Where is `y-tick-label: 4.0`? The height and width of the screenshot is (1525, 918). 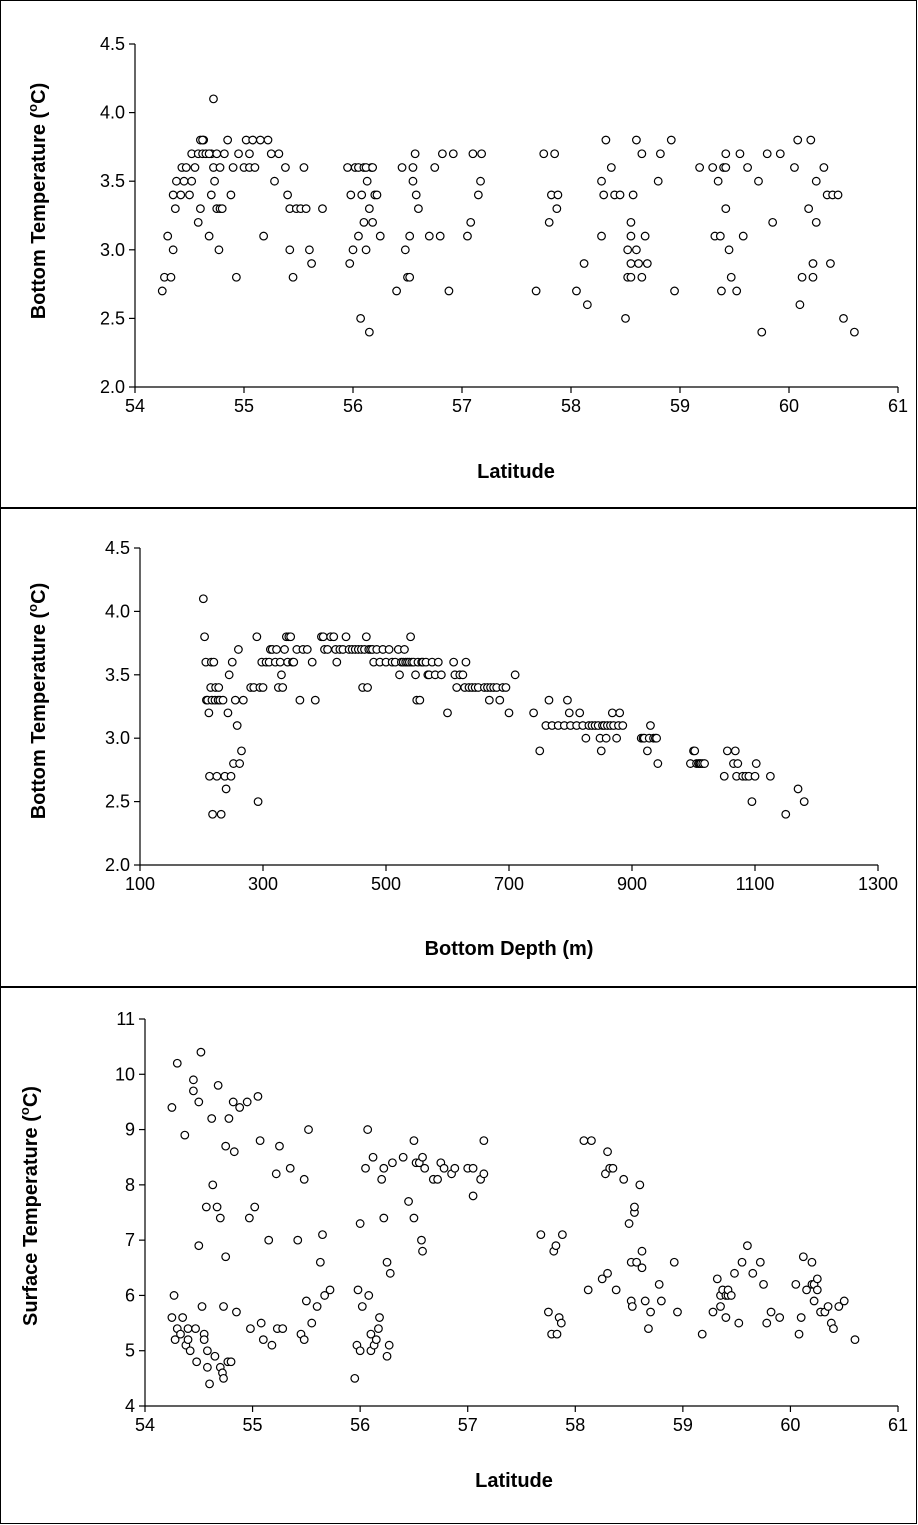
y-tick-label: 4.0 is located at coordinates (117, 611).